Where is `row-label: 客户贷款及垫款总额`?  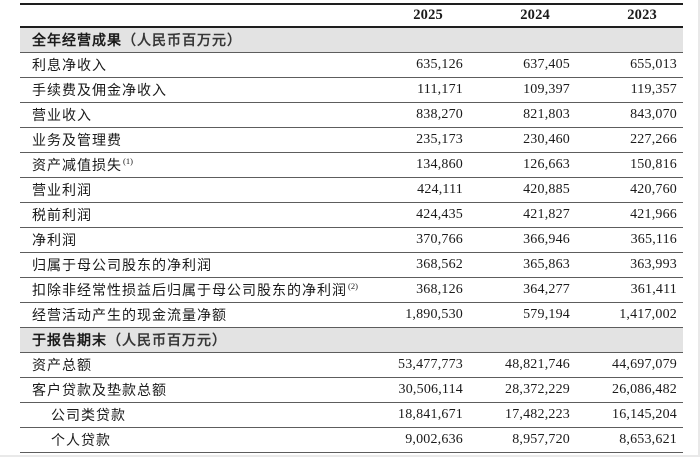 row-label: 客户贷款及垫款总额 is located at coordinates (99, 391).